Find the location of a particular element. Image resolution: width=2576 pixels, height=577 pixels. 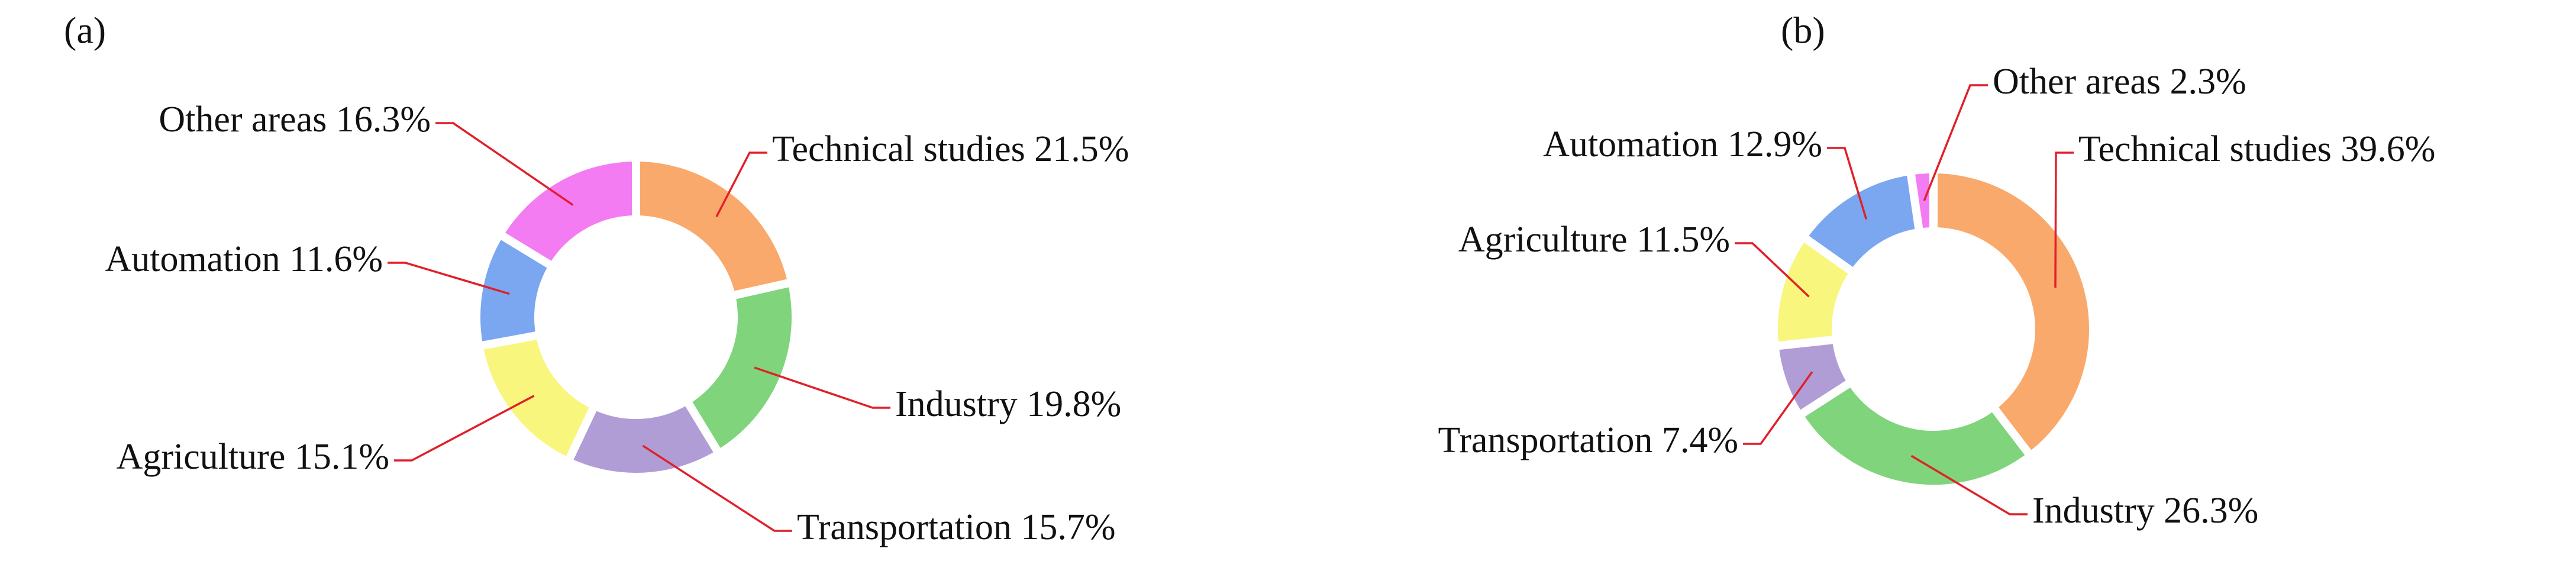

value-label: 15.7% is located at coordinates (1068, 527).